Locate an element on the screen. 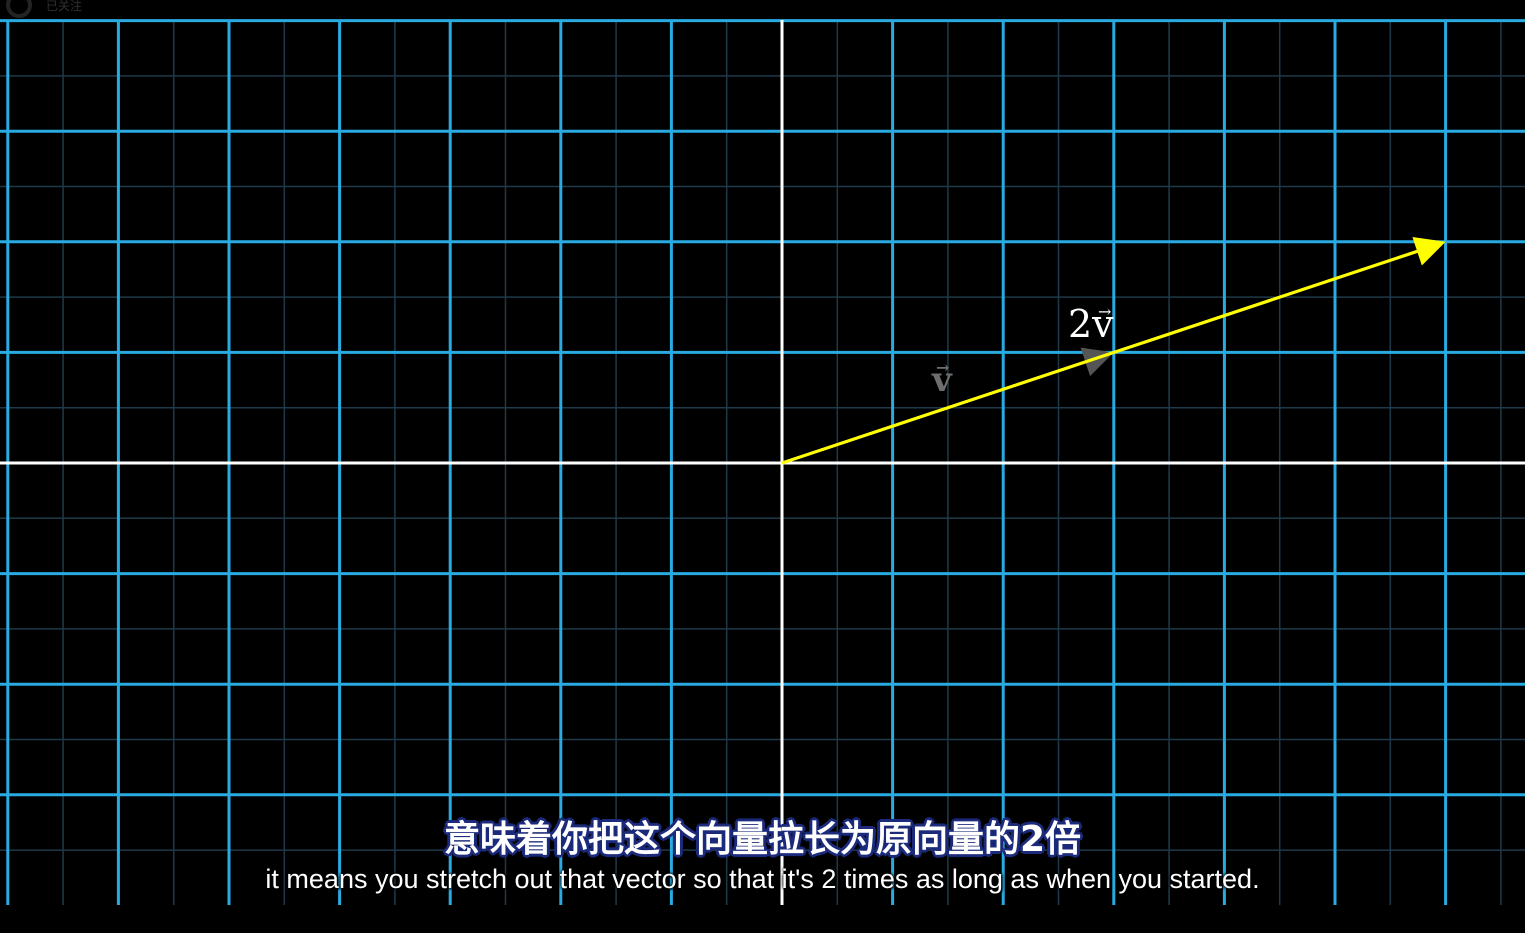 This screenshot has height=933, width=1525. vector-v-label: v → is located at coordinates (942, 379).